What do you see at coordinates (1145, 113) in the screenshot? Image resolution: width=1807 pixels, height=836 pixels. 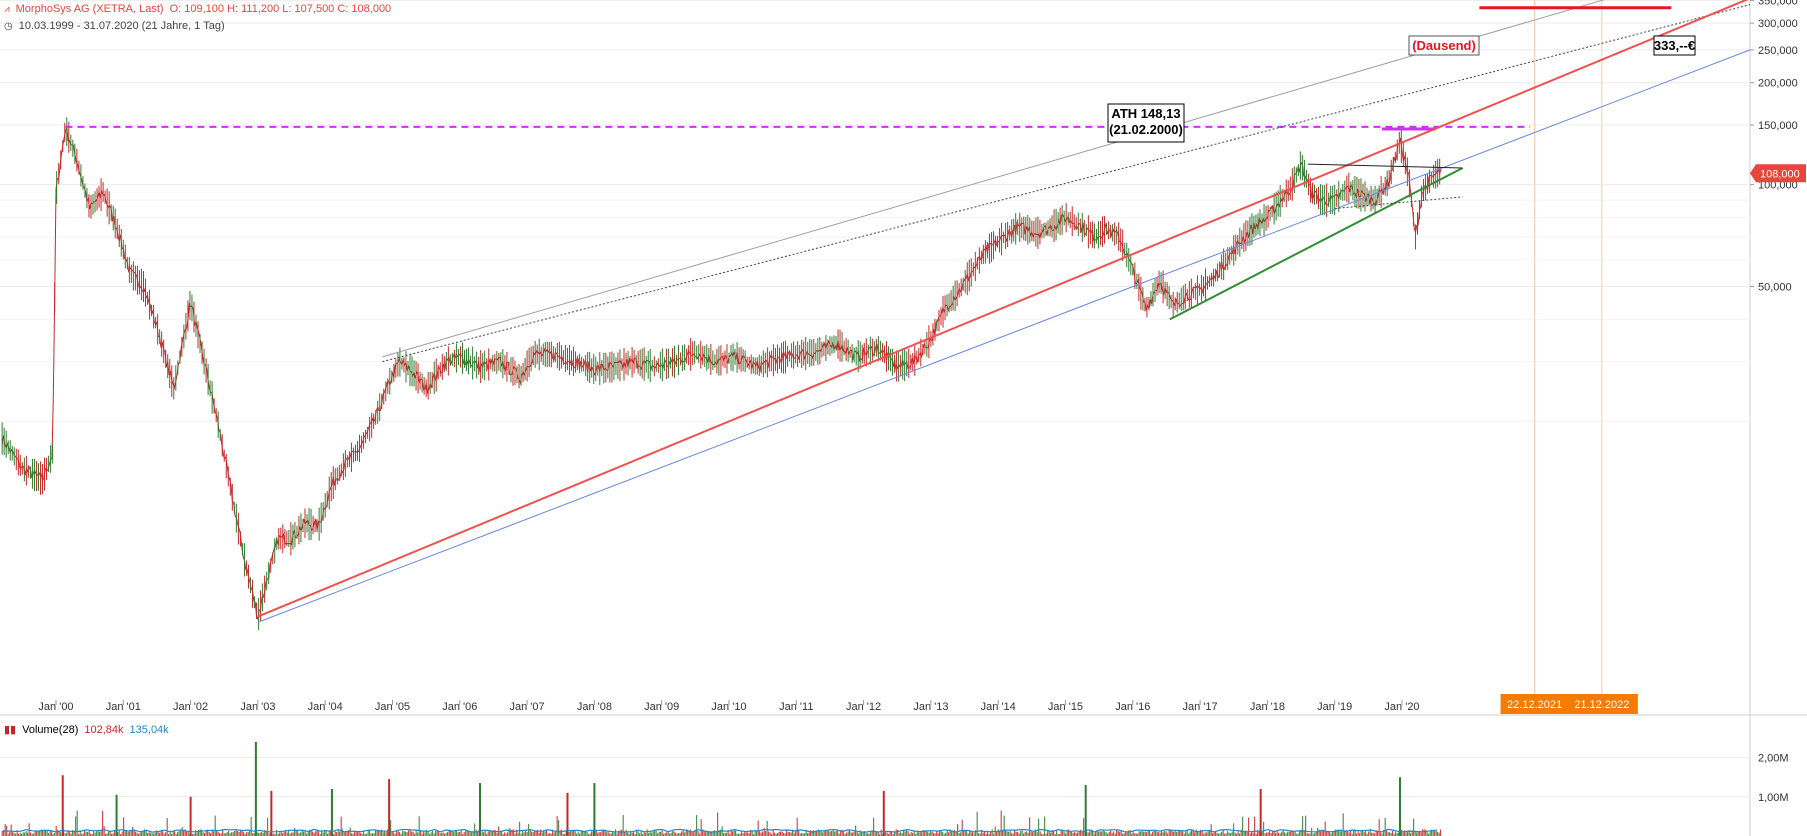 I see `ath-annotation-text: ATH 148,13` at bounding box center [1145, 113].